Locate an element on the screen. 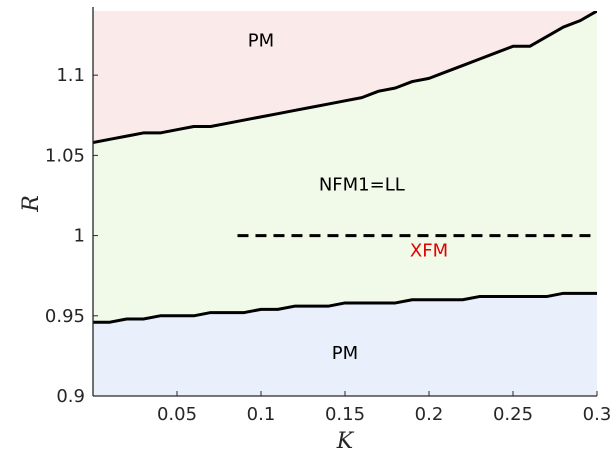  x-axis-label: K is located at coordinates (345, 441).